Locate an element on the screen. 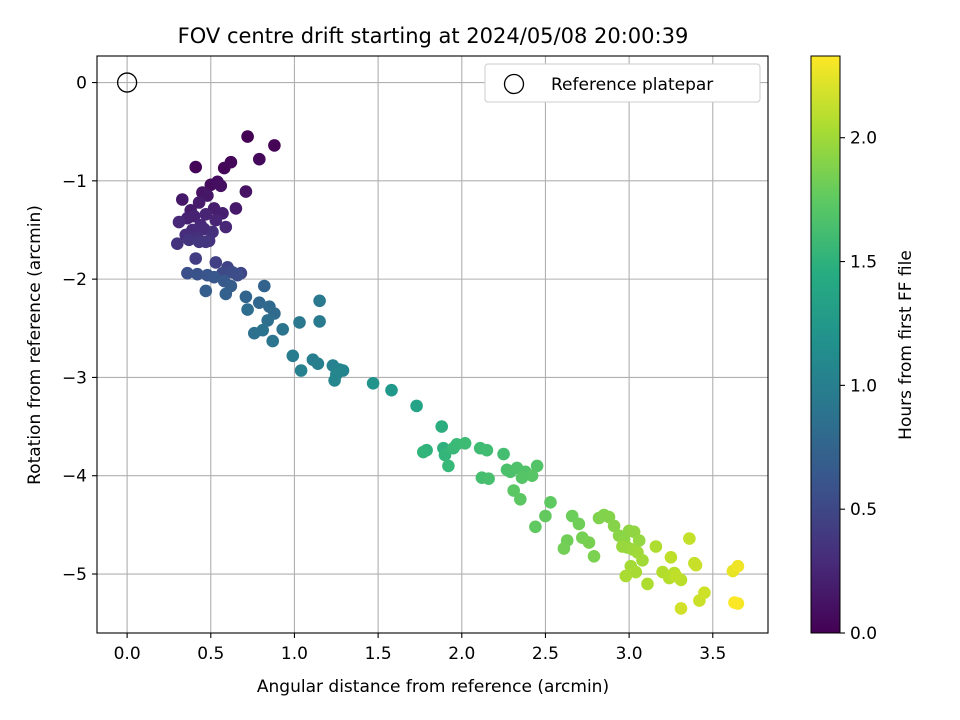  x-tick-label: 3.0 is located at coordinates (629, 654).